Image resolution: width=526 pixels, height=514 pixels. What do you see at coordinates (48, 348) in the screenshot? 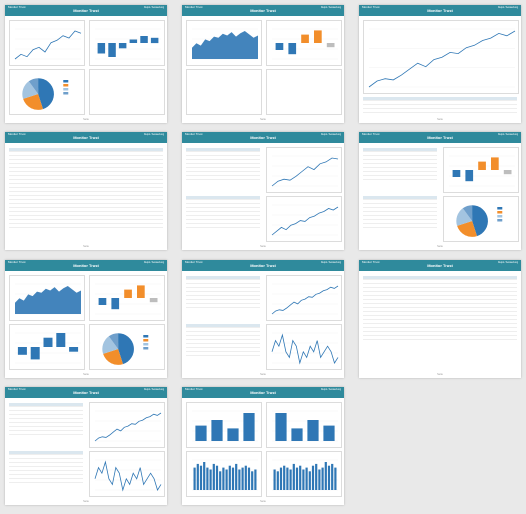
I see `bar-chart` at bounding box center [48, 348].